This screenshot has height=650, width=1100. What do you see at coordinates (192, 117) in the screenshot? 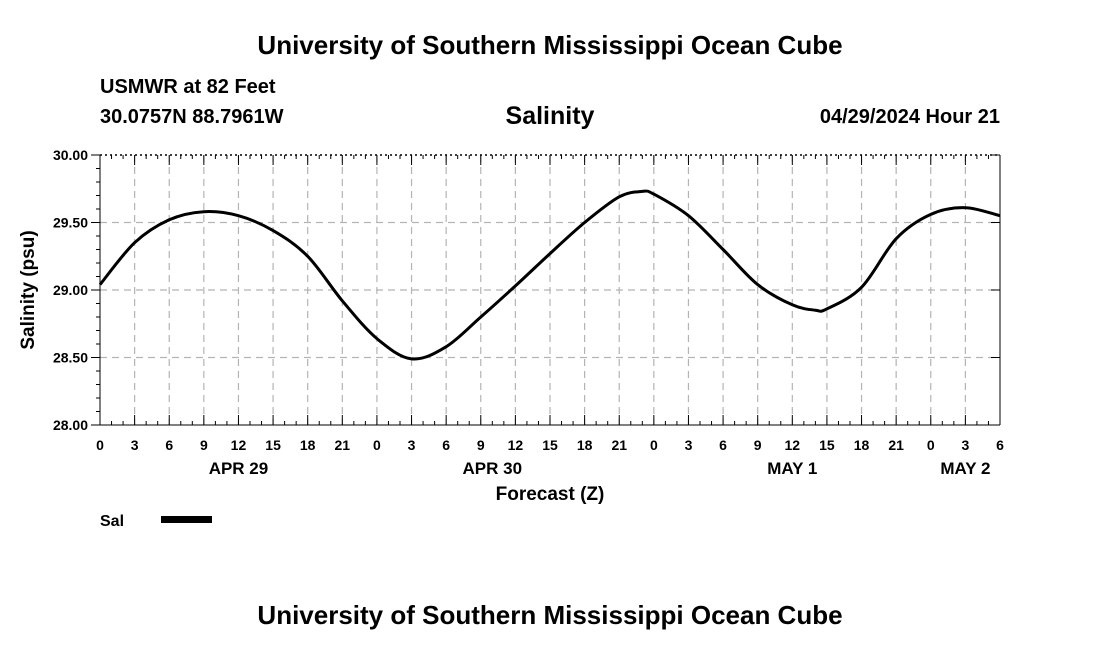
I see `coordinates-label: 30.0757N 88.7961W` at bounding box center [192, 117].